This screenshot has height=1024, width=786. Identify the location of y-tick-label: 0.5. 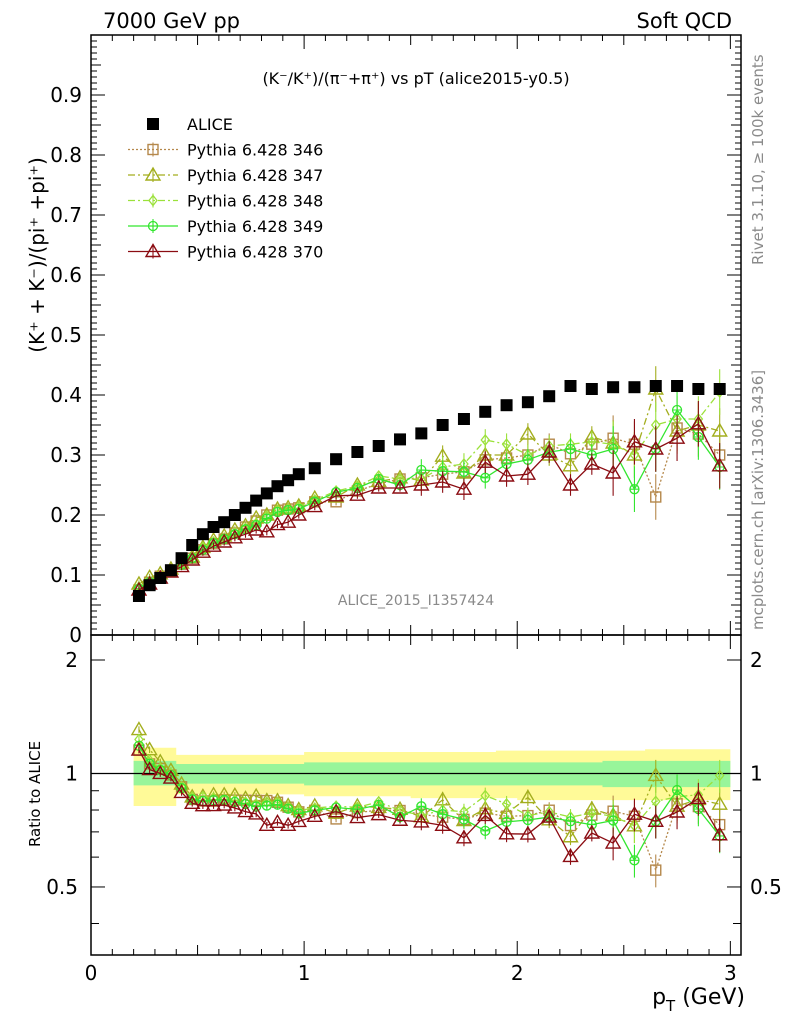
(66, 335).